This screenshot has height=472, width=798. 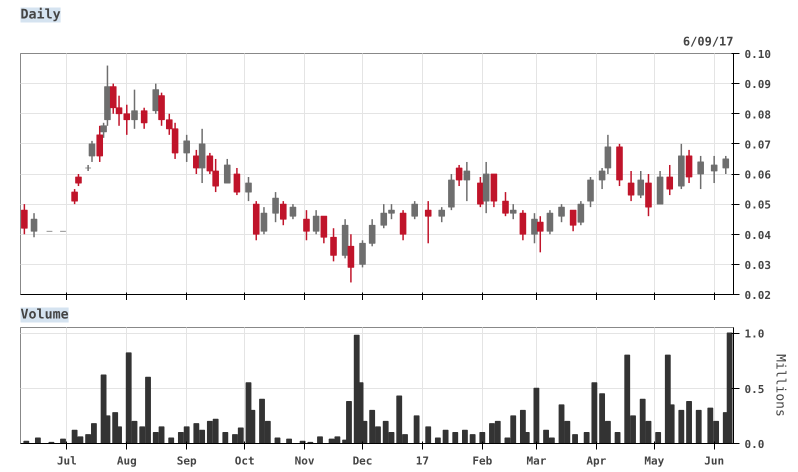 I want to click on y-tick-label: 0.10, so click(x=757, y=54).